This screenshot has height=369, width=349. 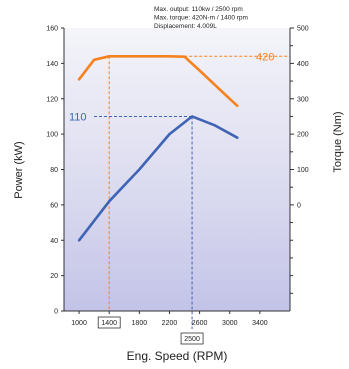 What do you see at coordinates (54, 241) in the screenshot?
I see `y-left-tick-label: 40` at bounding box center [54, 241].